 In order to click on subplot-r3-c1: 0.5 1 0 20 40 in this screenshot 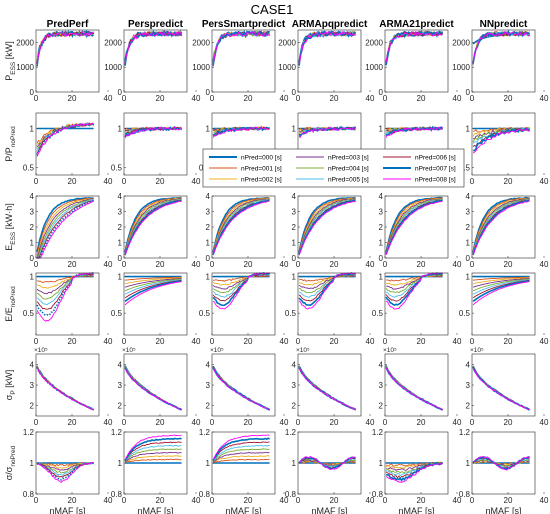, I will do `click(156, 309)`.